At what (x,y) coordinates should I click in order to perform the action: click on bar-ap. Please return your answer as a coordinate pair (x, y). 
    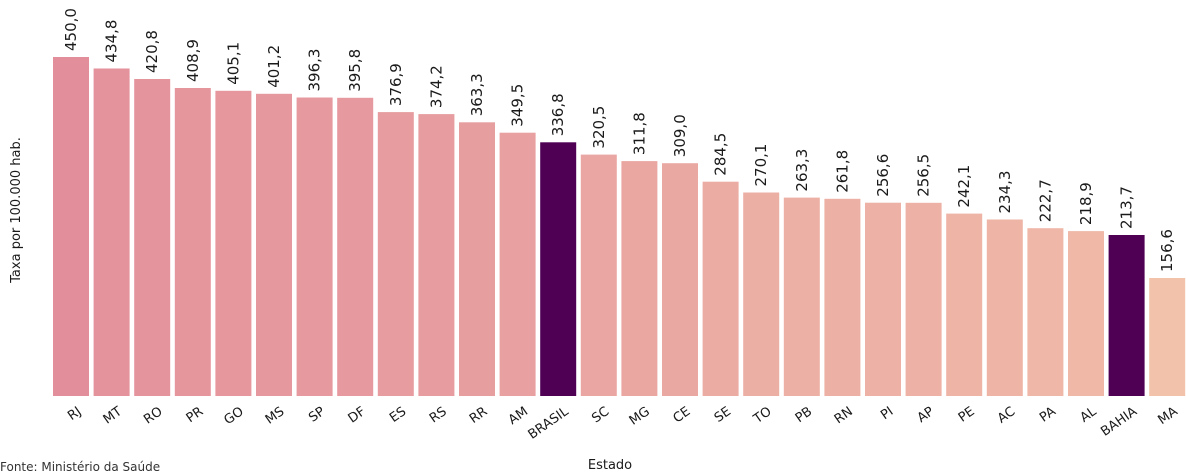
    Looking at the image, I should click on (923, 299).